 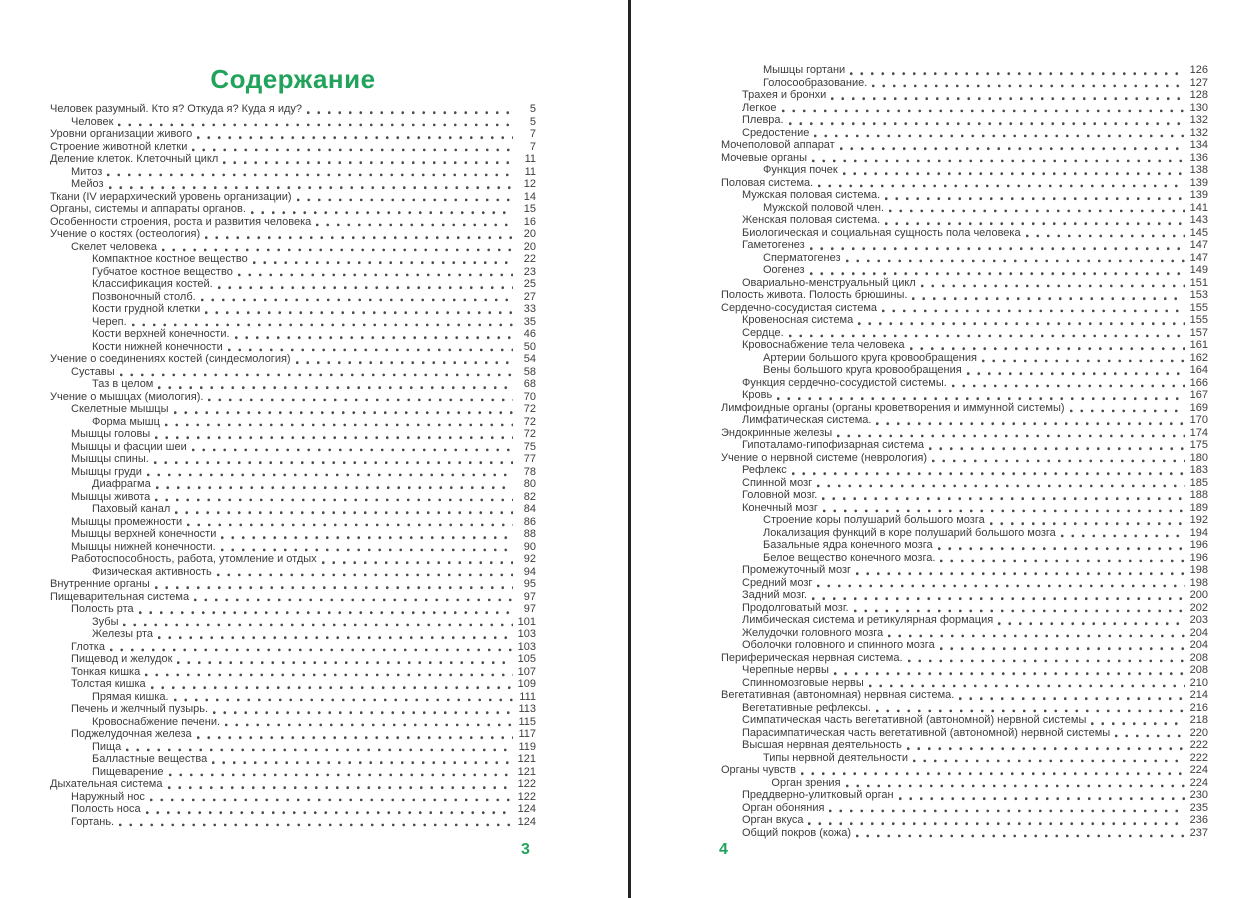 I want to click on toc-entry-label: Функция сердечно-сосудистой системы., so click(x=844, y=382).